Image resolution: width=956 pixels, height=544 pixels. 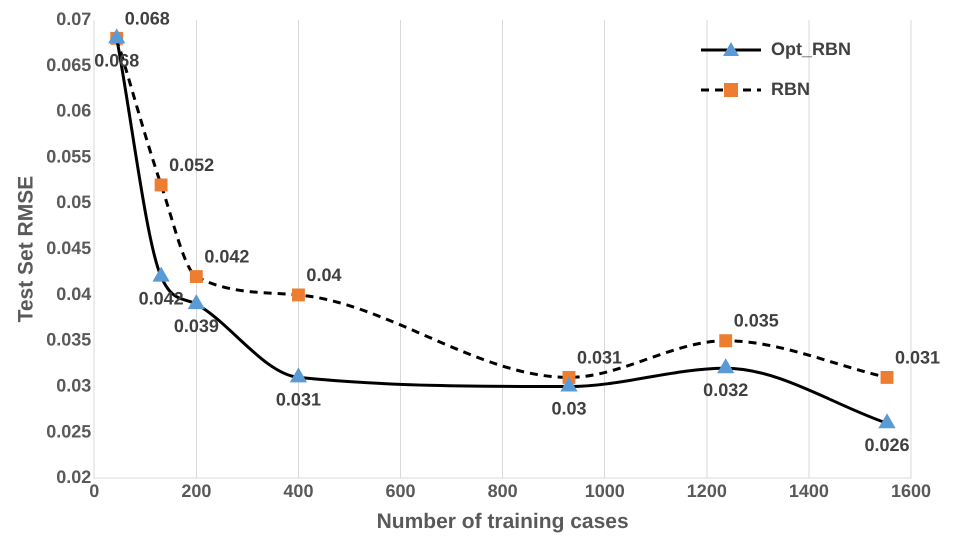 What do you see at coordinates (74, 202) in the screenshot?
I see `y-tick-label: 0.05` at bounding box center [74, 202].